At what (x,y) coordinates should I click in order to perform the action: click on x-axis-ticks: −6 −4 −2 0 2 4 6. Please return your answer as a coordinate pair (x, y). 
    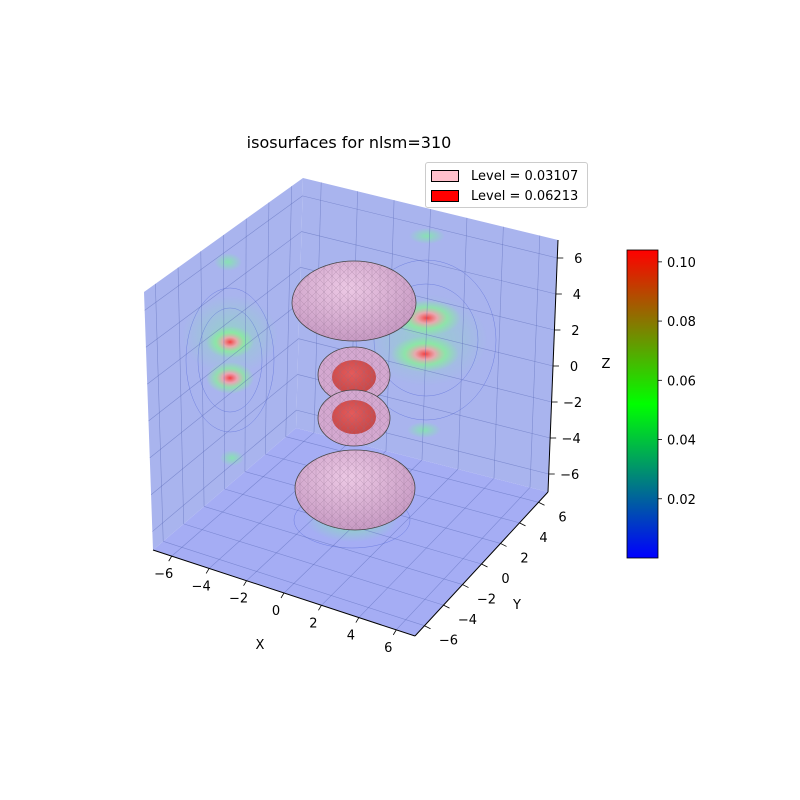
    Looking at the image, I should click on (275, 605).